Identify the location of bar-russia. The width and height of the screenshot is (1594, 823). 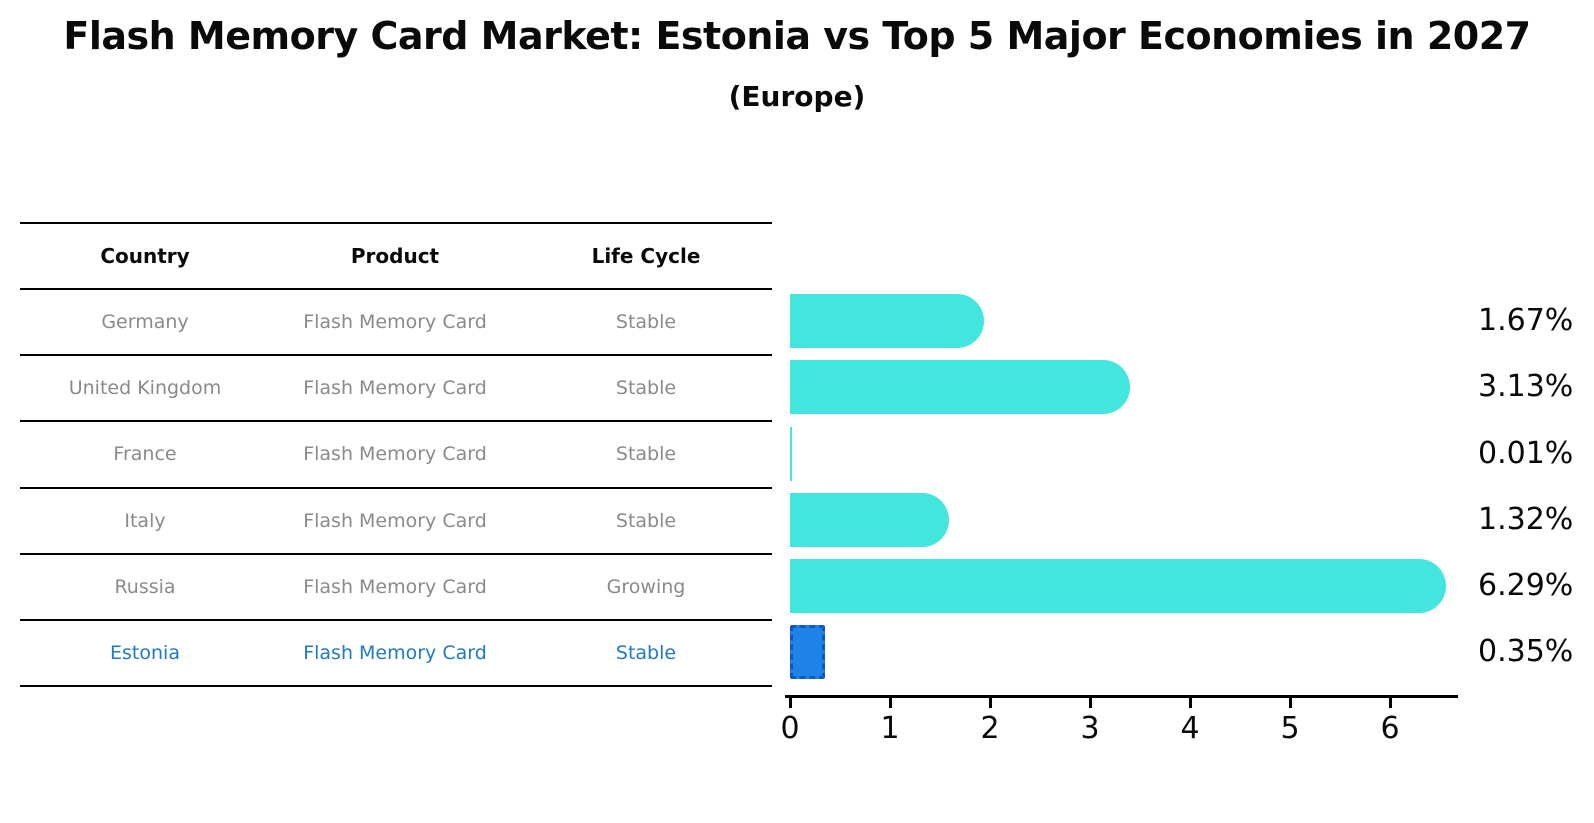
(1118, 585).